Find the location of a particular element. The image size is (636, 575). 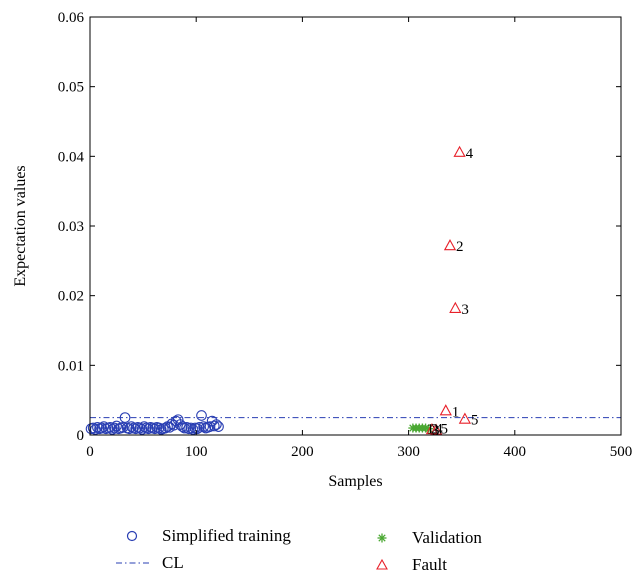

y-tick-label: 0 is located at coordinates (81, 436).